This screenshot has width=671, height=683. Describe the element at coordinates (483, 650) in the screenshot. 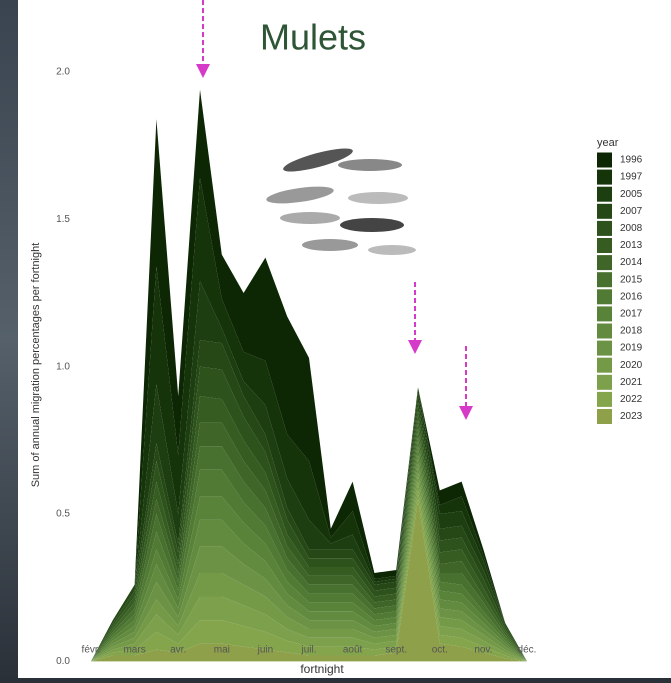

I see `x-tick-label: nov.` at that location.